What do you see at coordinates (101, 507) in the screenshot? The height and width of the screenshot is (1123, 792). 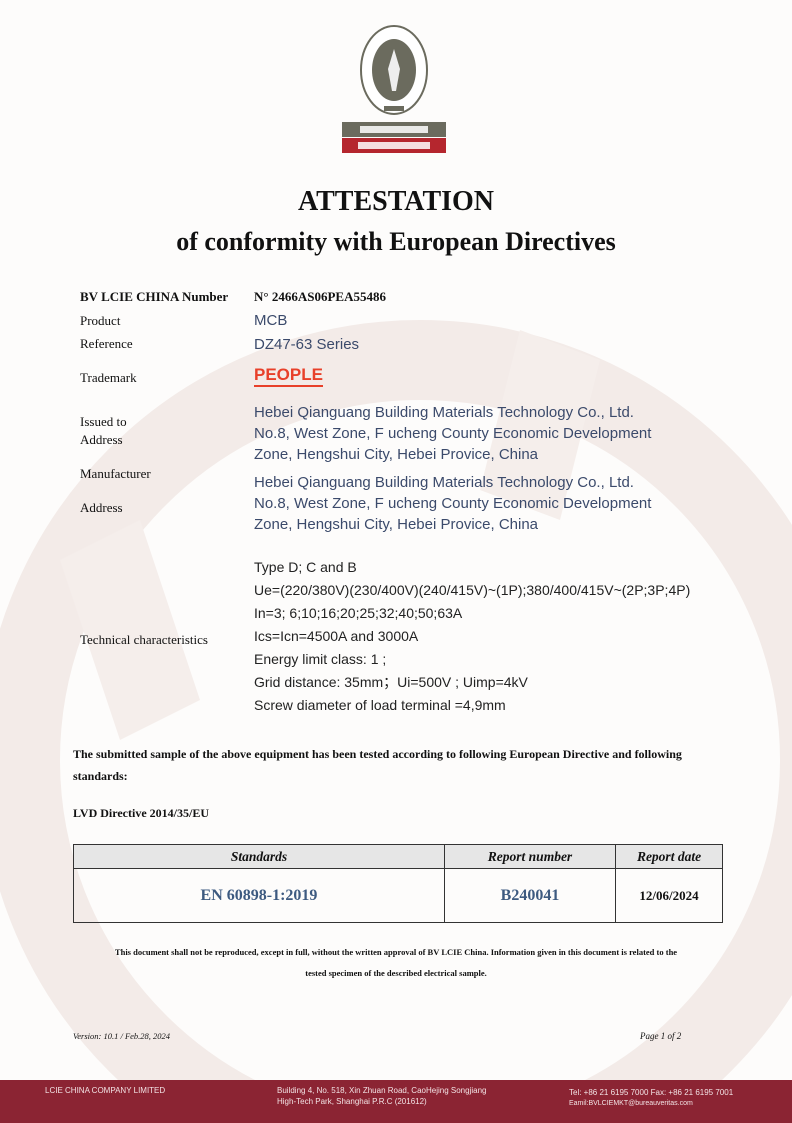 I see `manufacturer-address-label: Address` at bounding box center [101, 507].